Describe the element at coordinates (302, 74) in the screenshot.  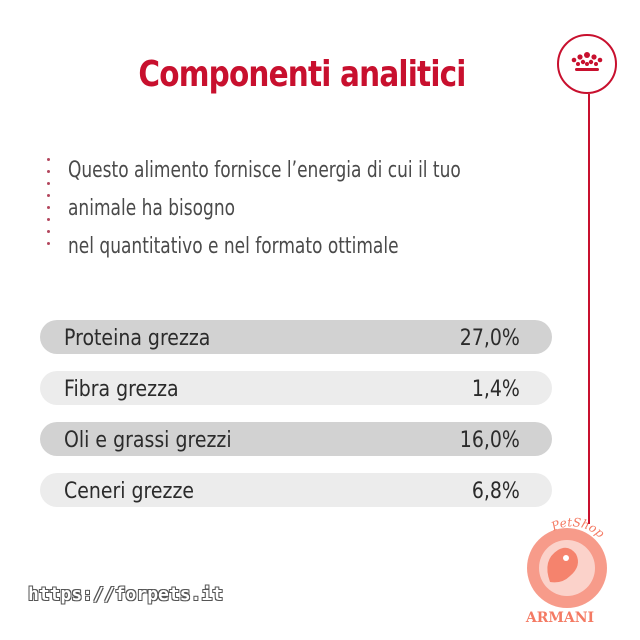
I see `page-title: Componenti analitici` at that location.